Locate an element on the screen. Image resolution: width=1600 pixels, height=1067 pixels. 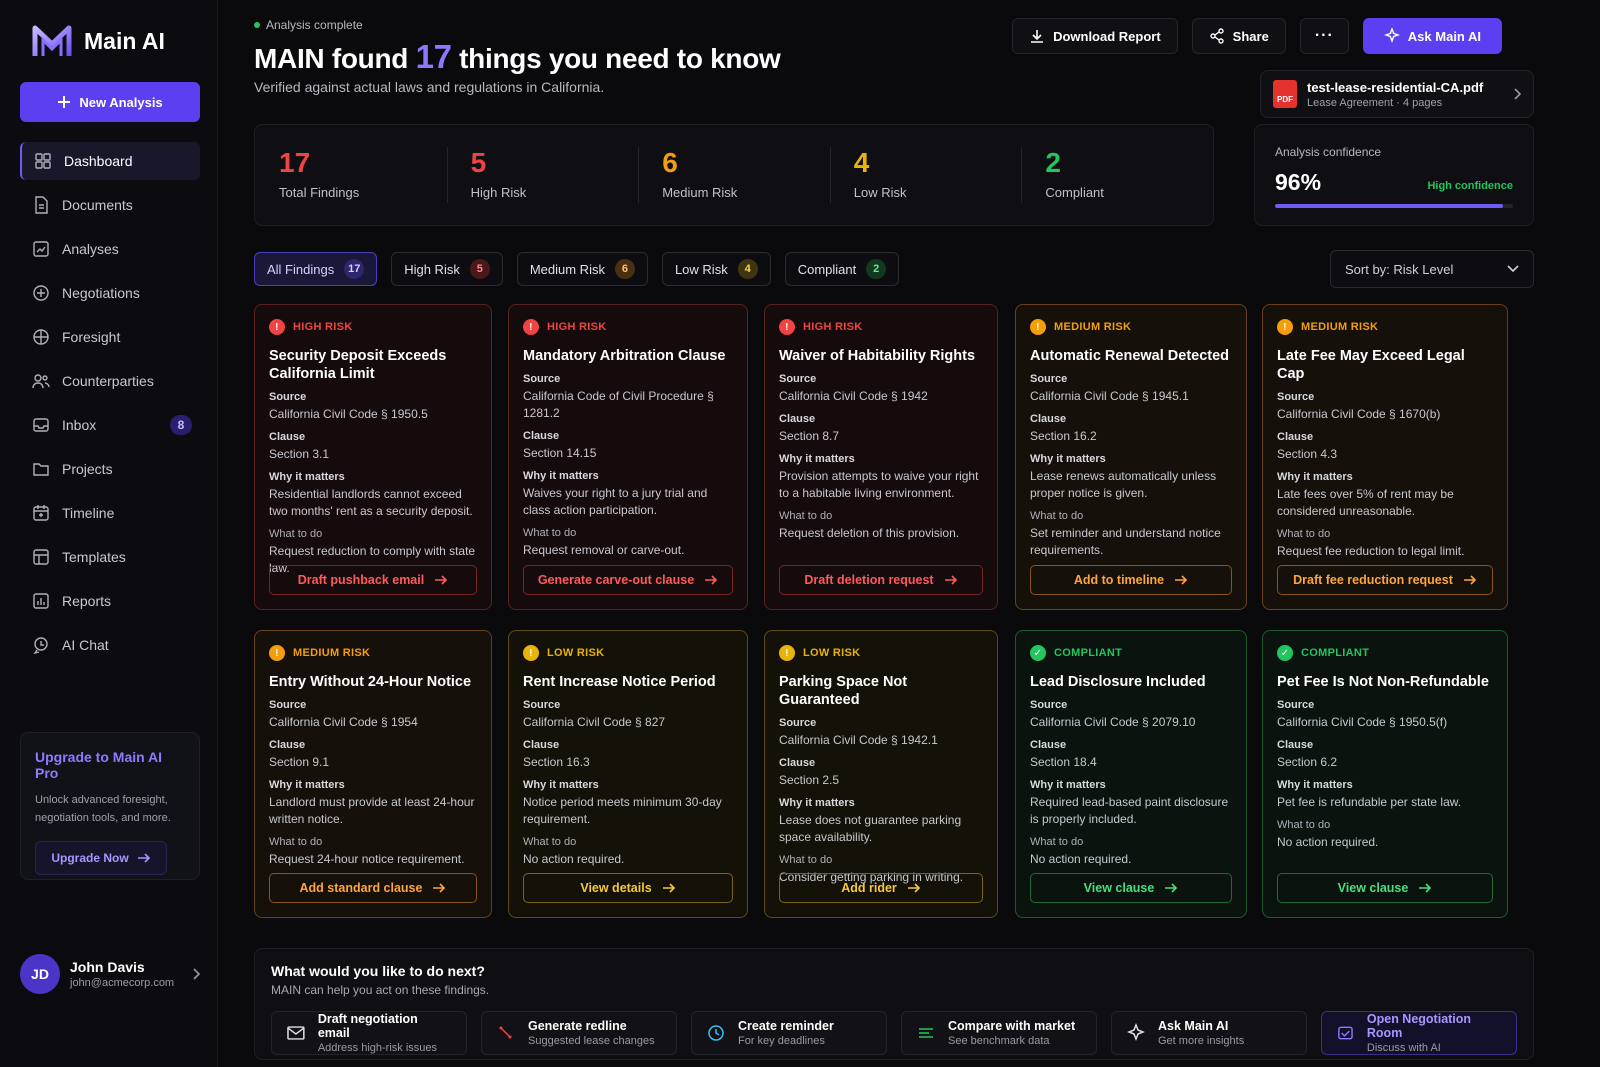
stat-total-findings: 17 Total Findings is located at coordinates (351, 175).